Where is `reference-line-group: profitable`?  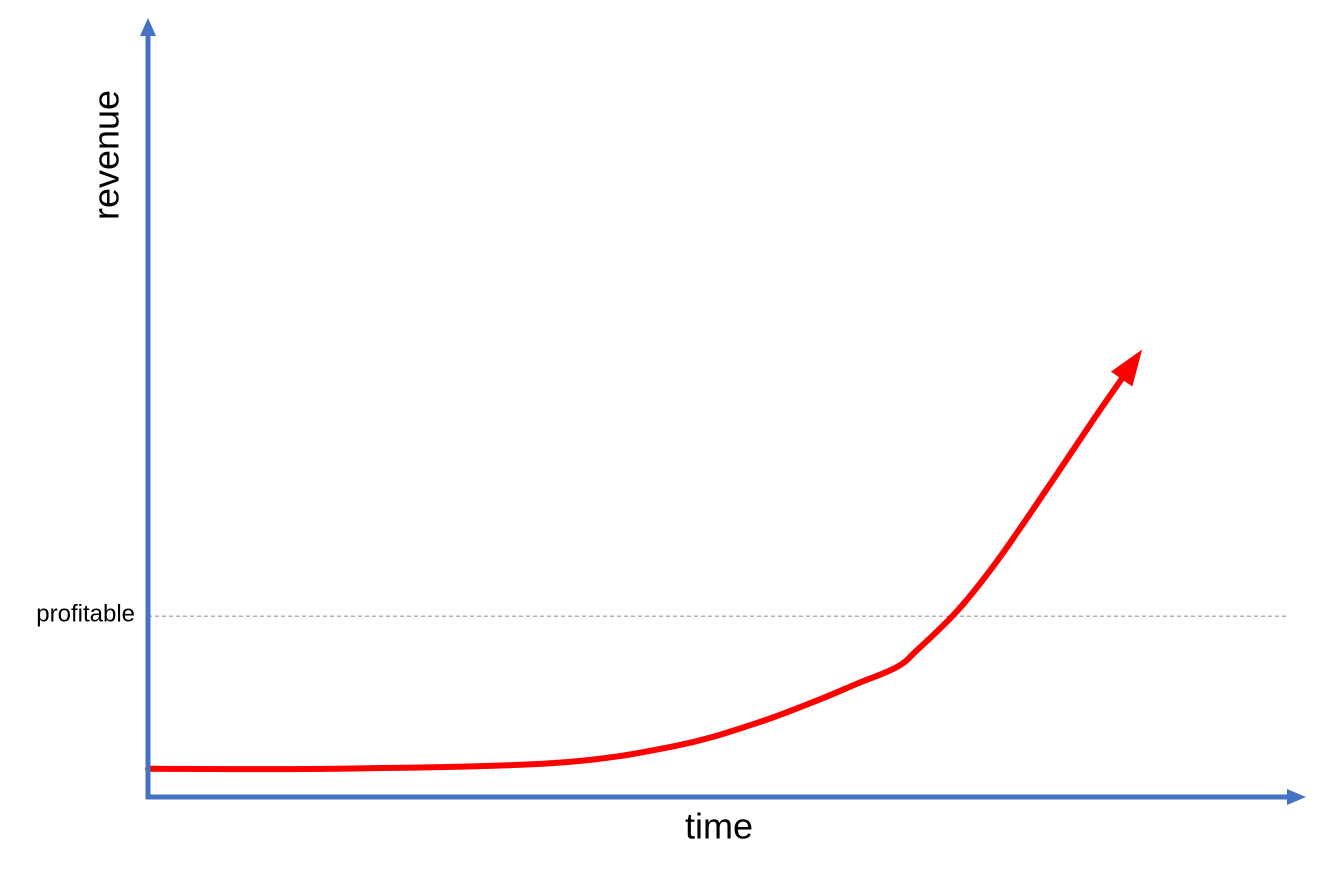 reference-line-group: profitable is located at coordinates (661, 614).